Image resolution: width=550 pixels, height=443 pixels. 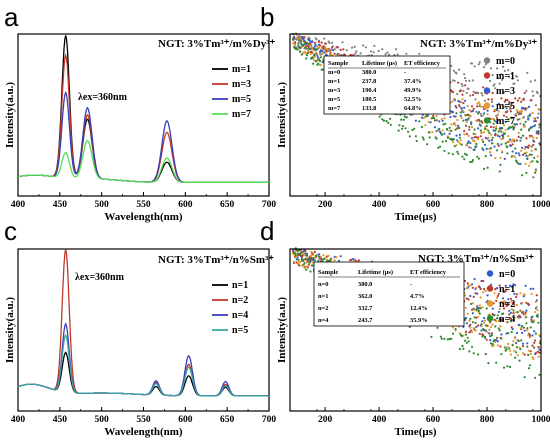 I want to click on table-header: Sample, so click(x=328, y=272).